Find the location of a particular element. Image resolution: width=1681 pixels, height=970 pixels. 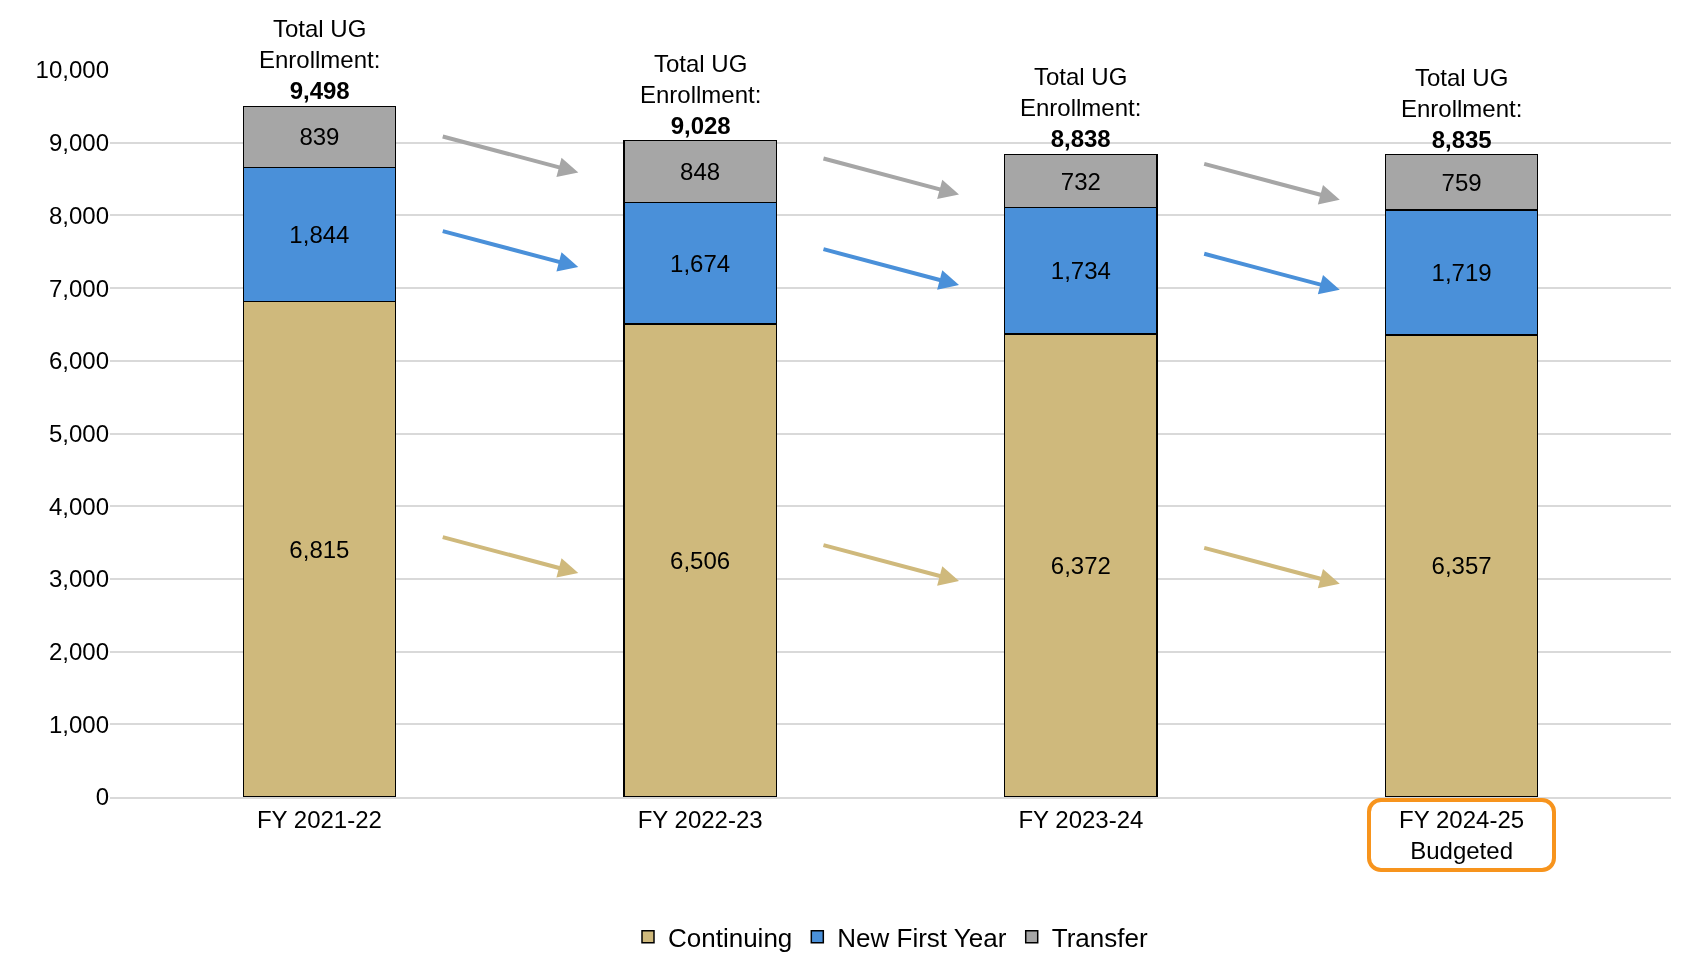

x-tick-label: FY 2022-23 is located at coordinates (700, 819).